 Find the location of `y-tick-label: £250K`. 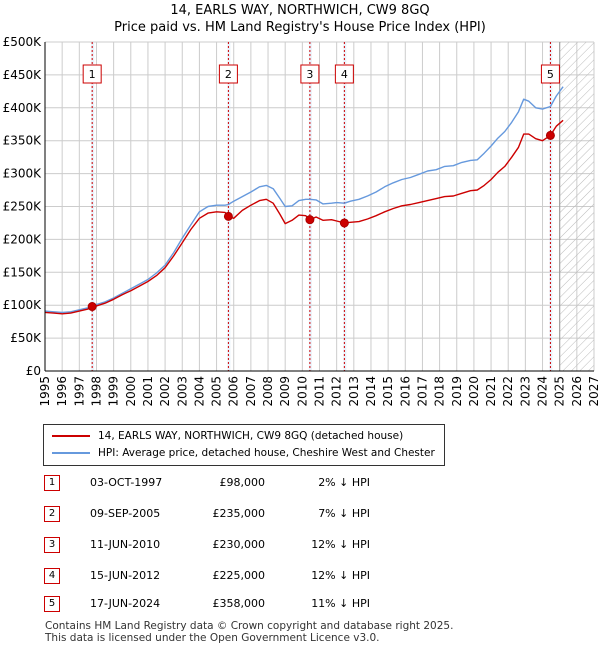

y-tick-label: £250K is located at coordinates (23, 207).